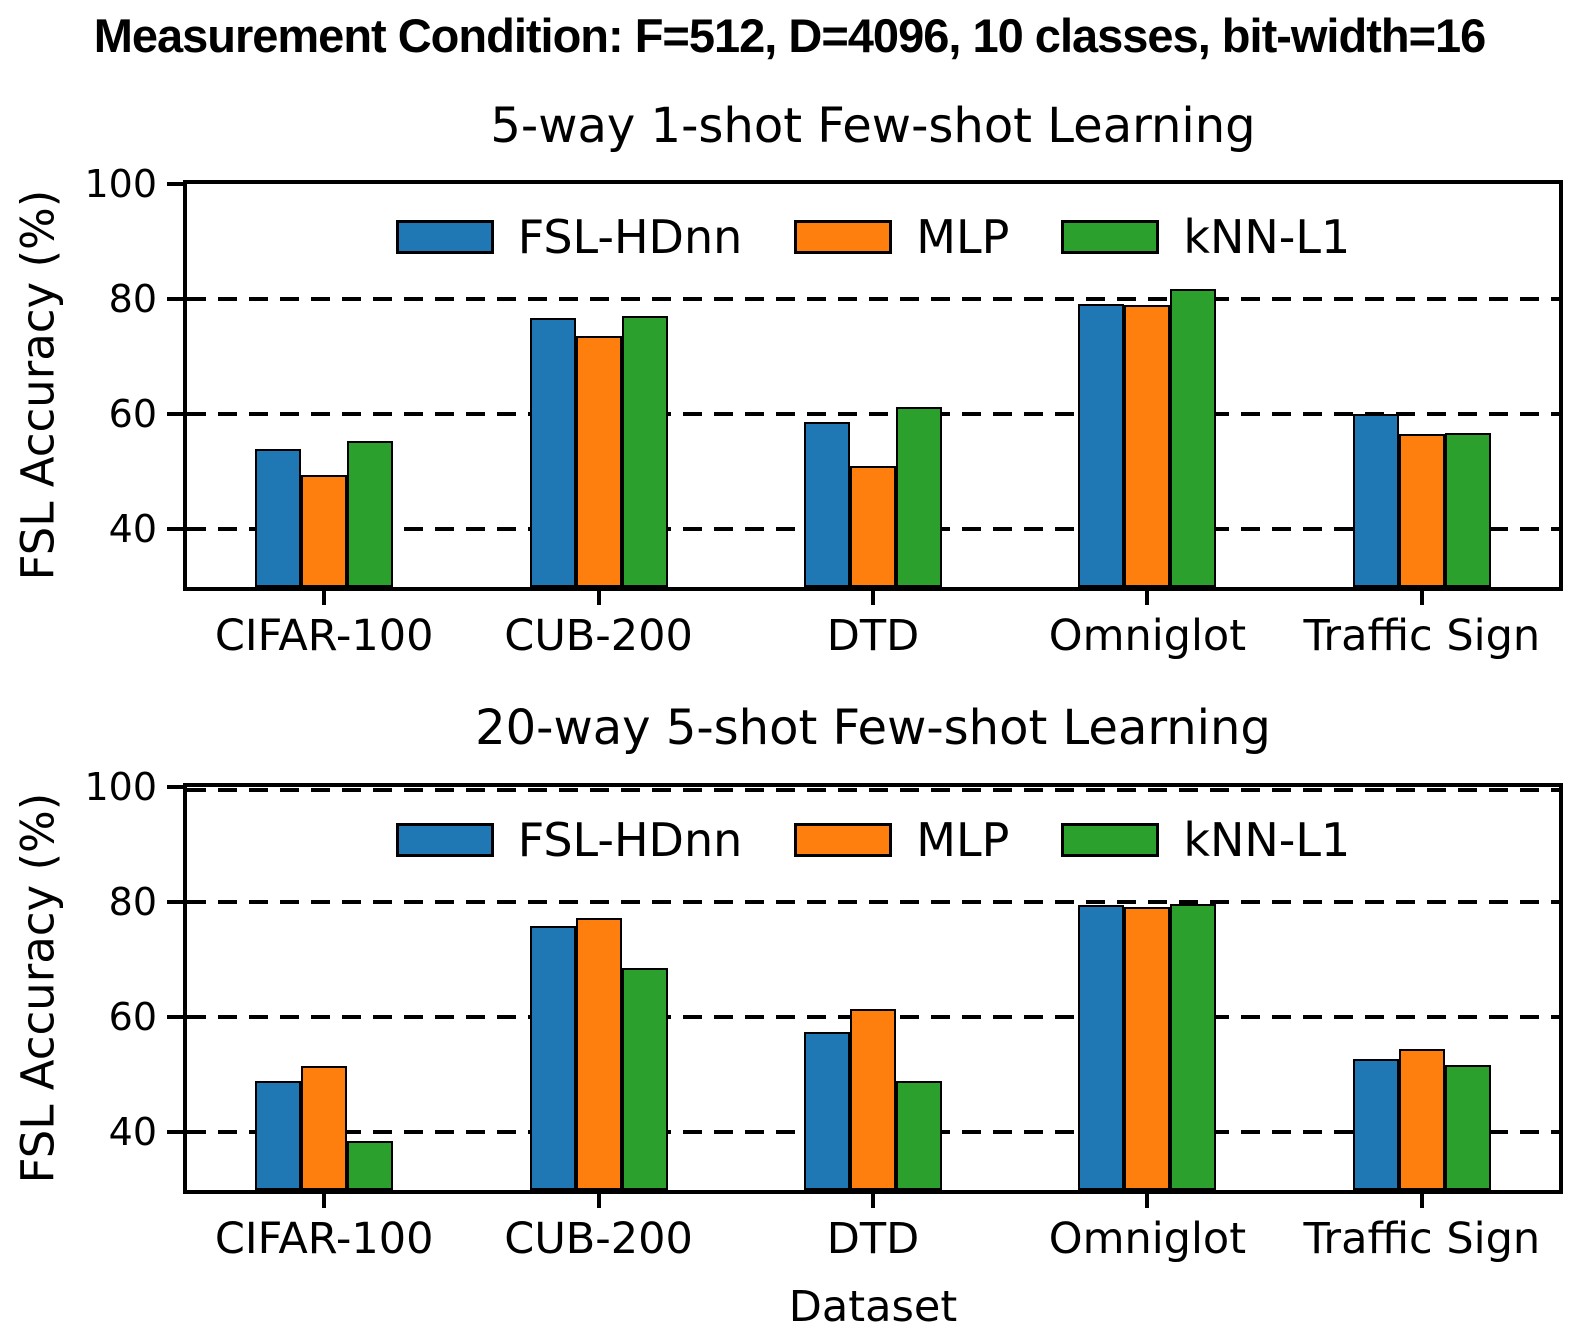  What do you see at coordinates (873, 1307) in the screenshot?
I see `x-axis-label: Dataset` at bounding box center [873, 1307].